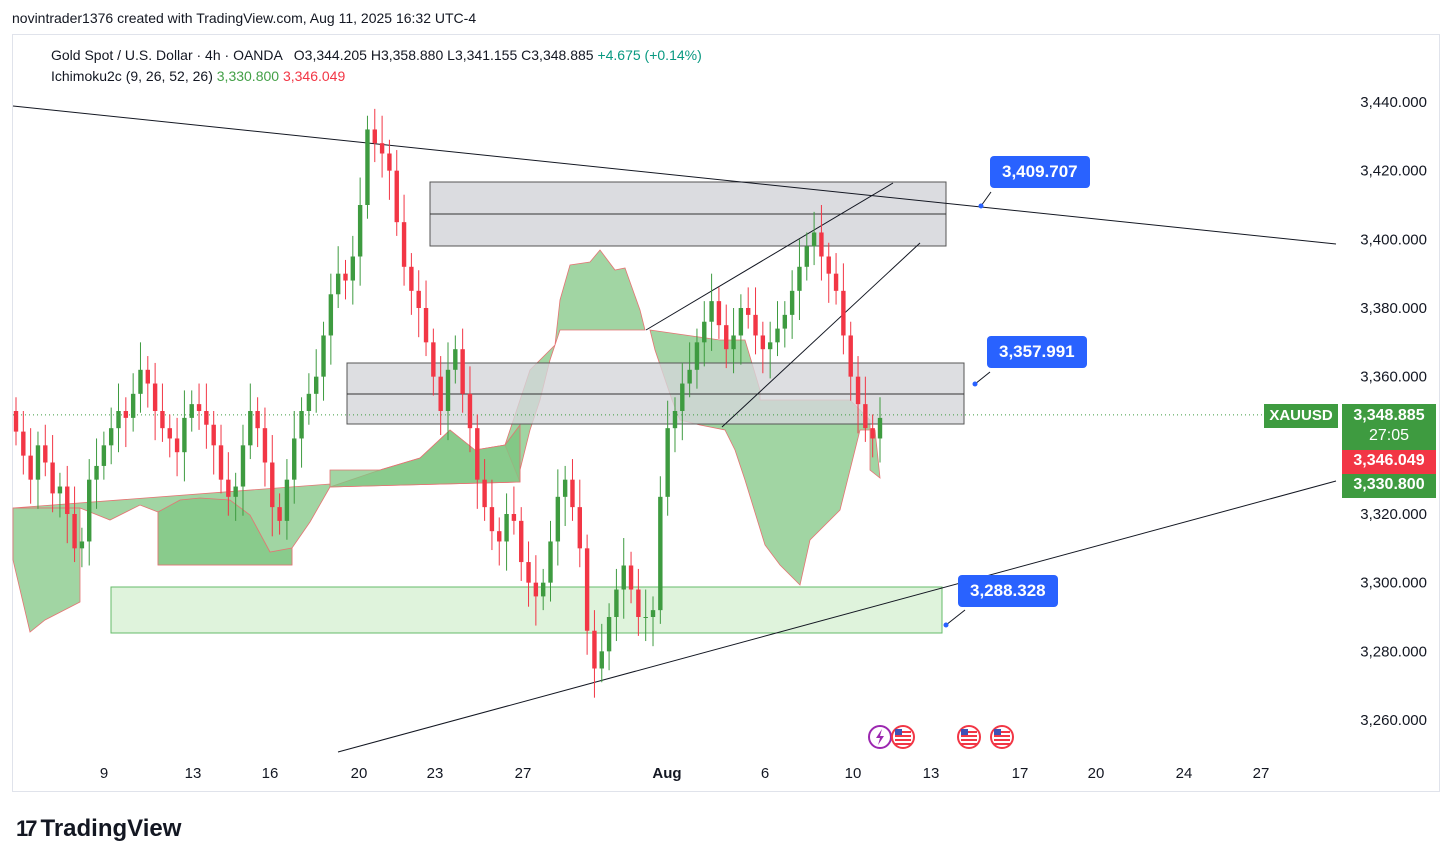 This screenshot has width=1453, height=868. What do you see at coordinates (486, 55) in the screenshot?
I see `legend-low: 3,341.155` at bounding box center [486, 55].